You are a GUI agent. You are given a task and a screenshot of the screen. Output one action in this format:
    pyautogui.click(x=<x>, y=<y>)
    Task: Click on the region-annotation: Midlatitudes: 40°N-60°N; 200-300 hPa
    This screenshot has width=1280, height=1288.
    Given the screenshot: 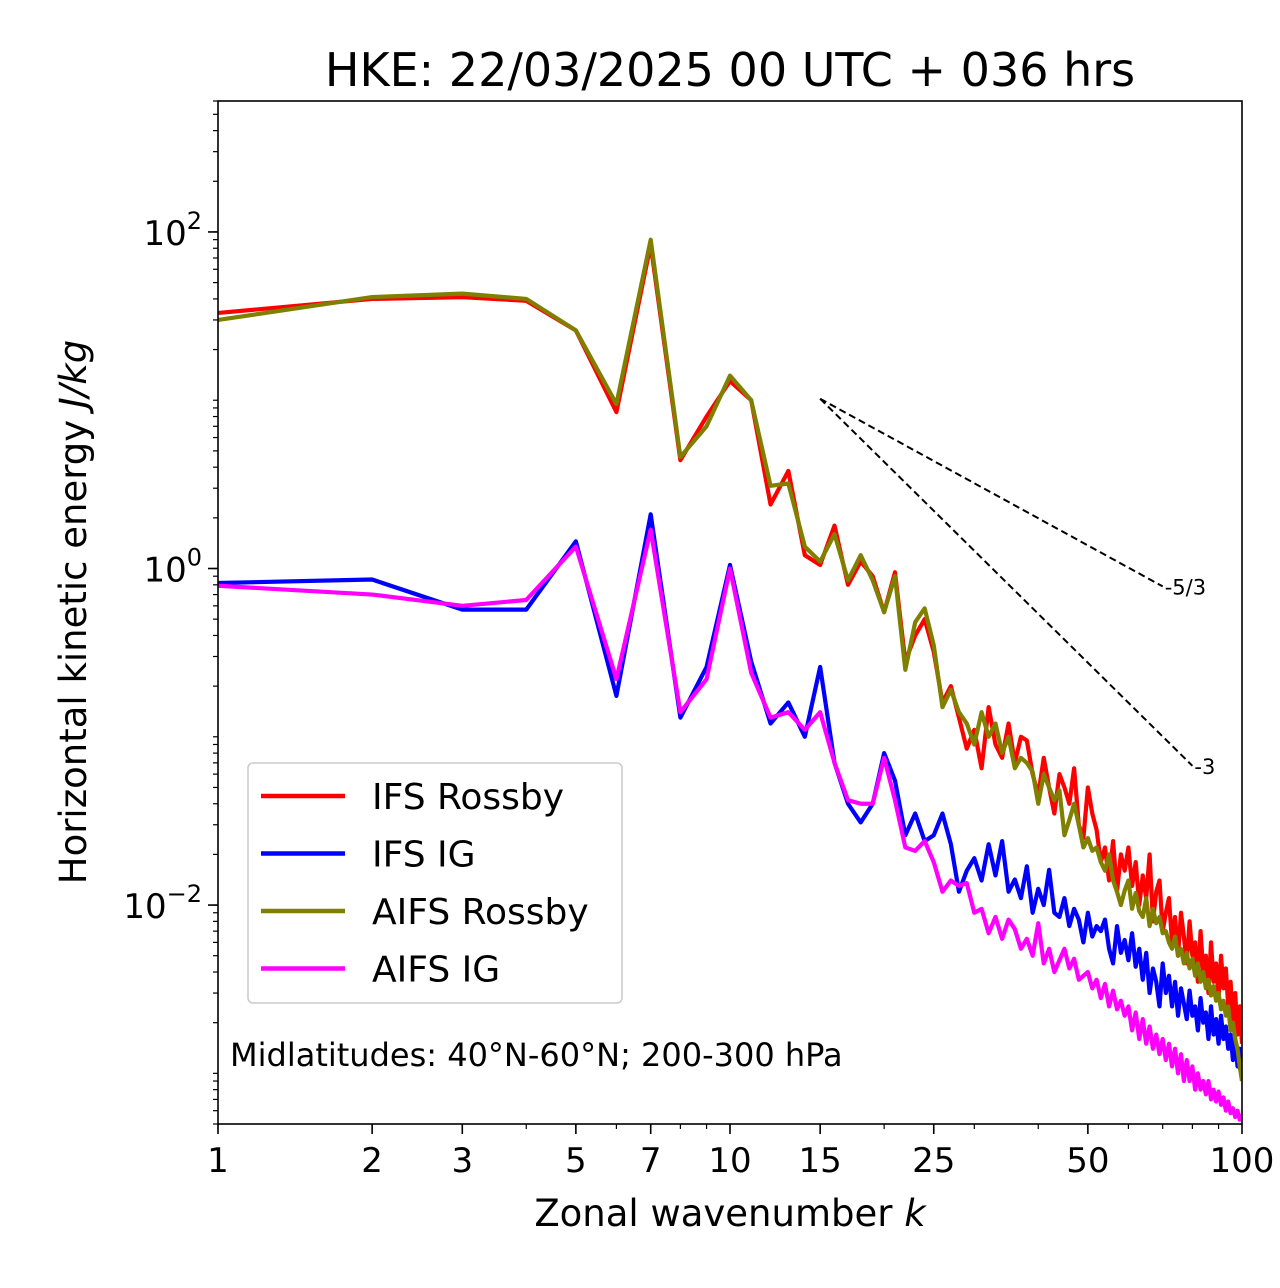 What is the action you would take?
    pyautogui.click(x=536, y=1055)
    